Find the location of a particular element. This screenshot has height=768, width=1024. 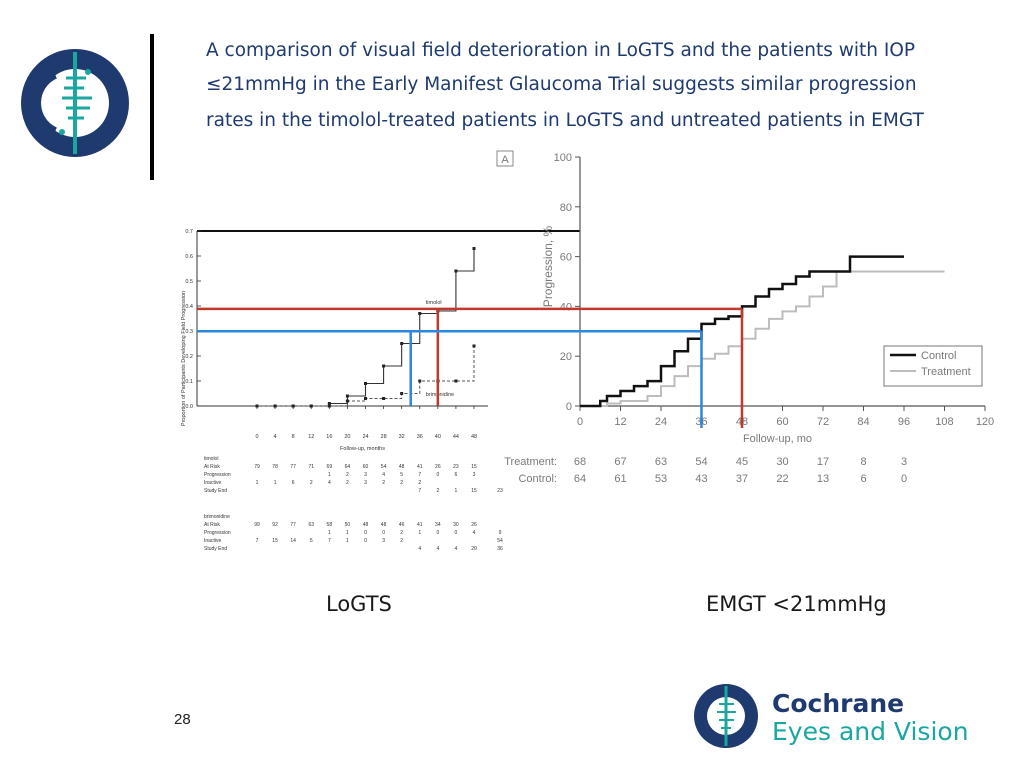

logts-series-label-timolol: timolol is located at coordinates (434, 303).